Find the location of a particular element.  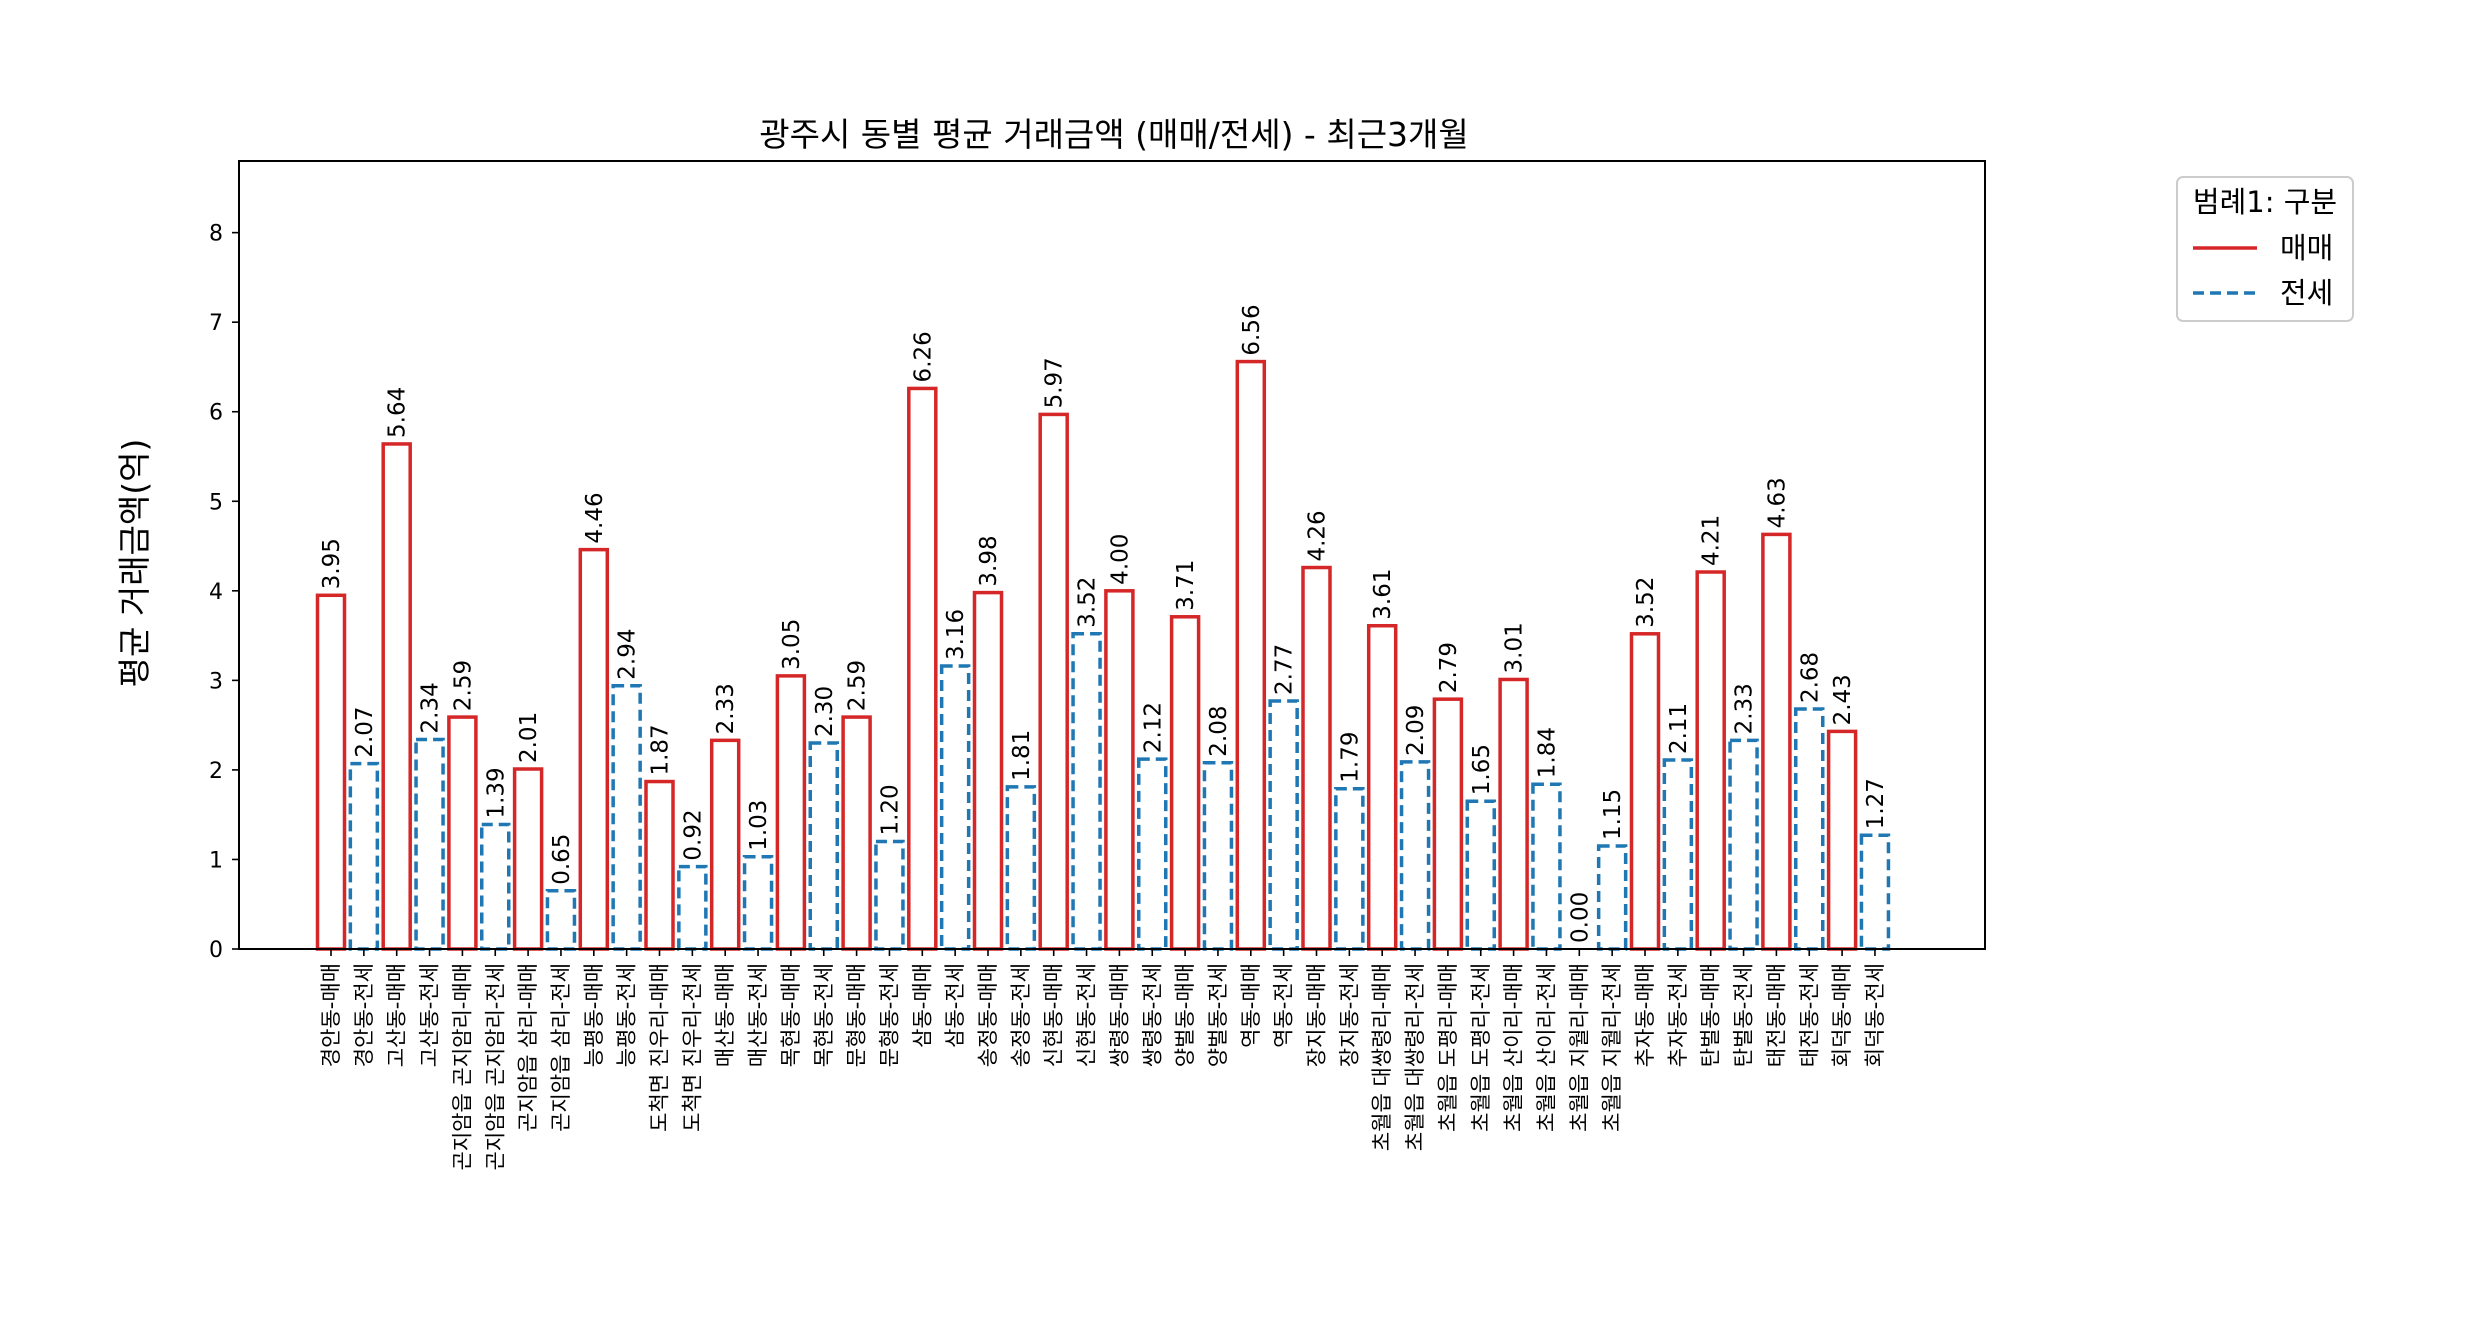

bar-value-label: 5.97 is located at coordinates (1055, 382).